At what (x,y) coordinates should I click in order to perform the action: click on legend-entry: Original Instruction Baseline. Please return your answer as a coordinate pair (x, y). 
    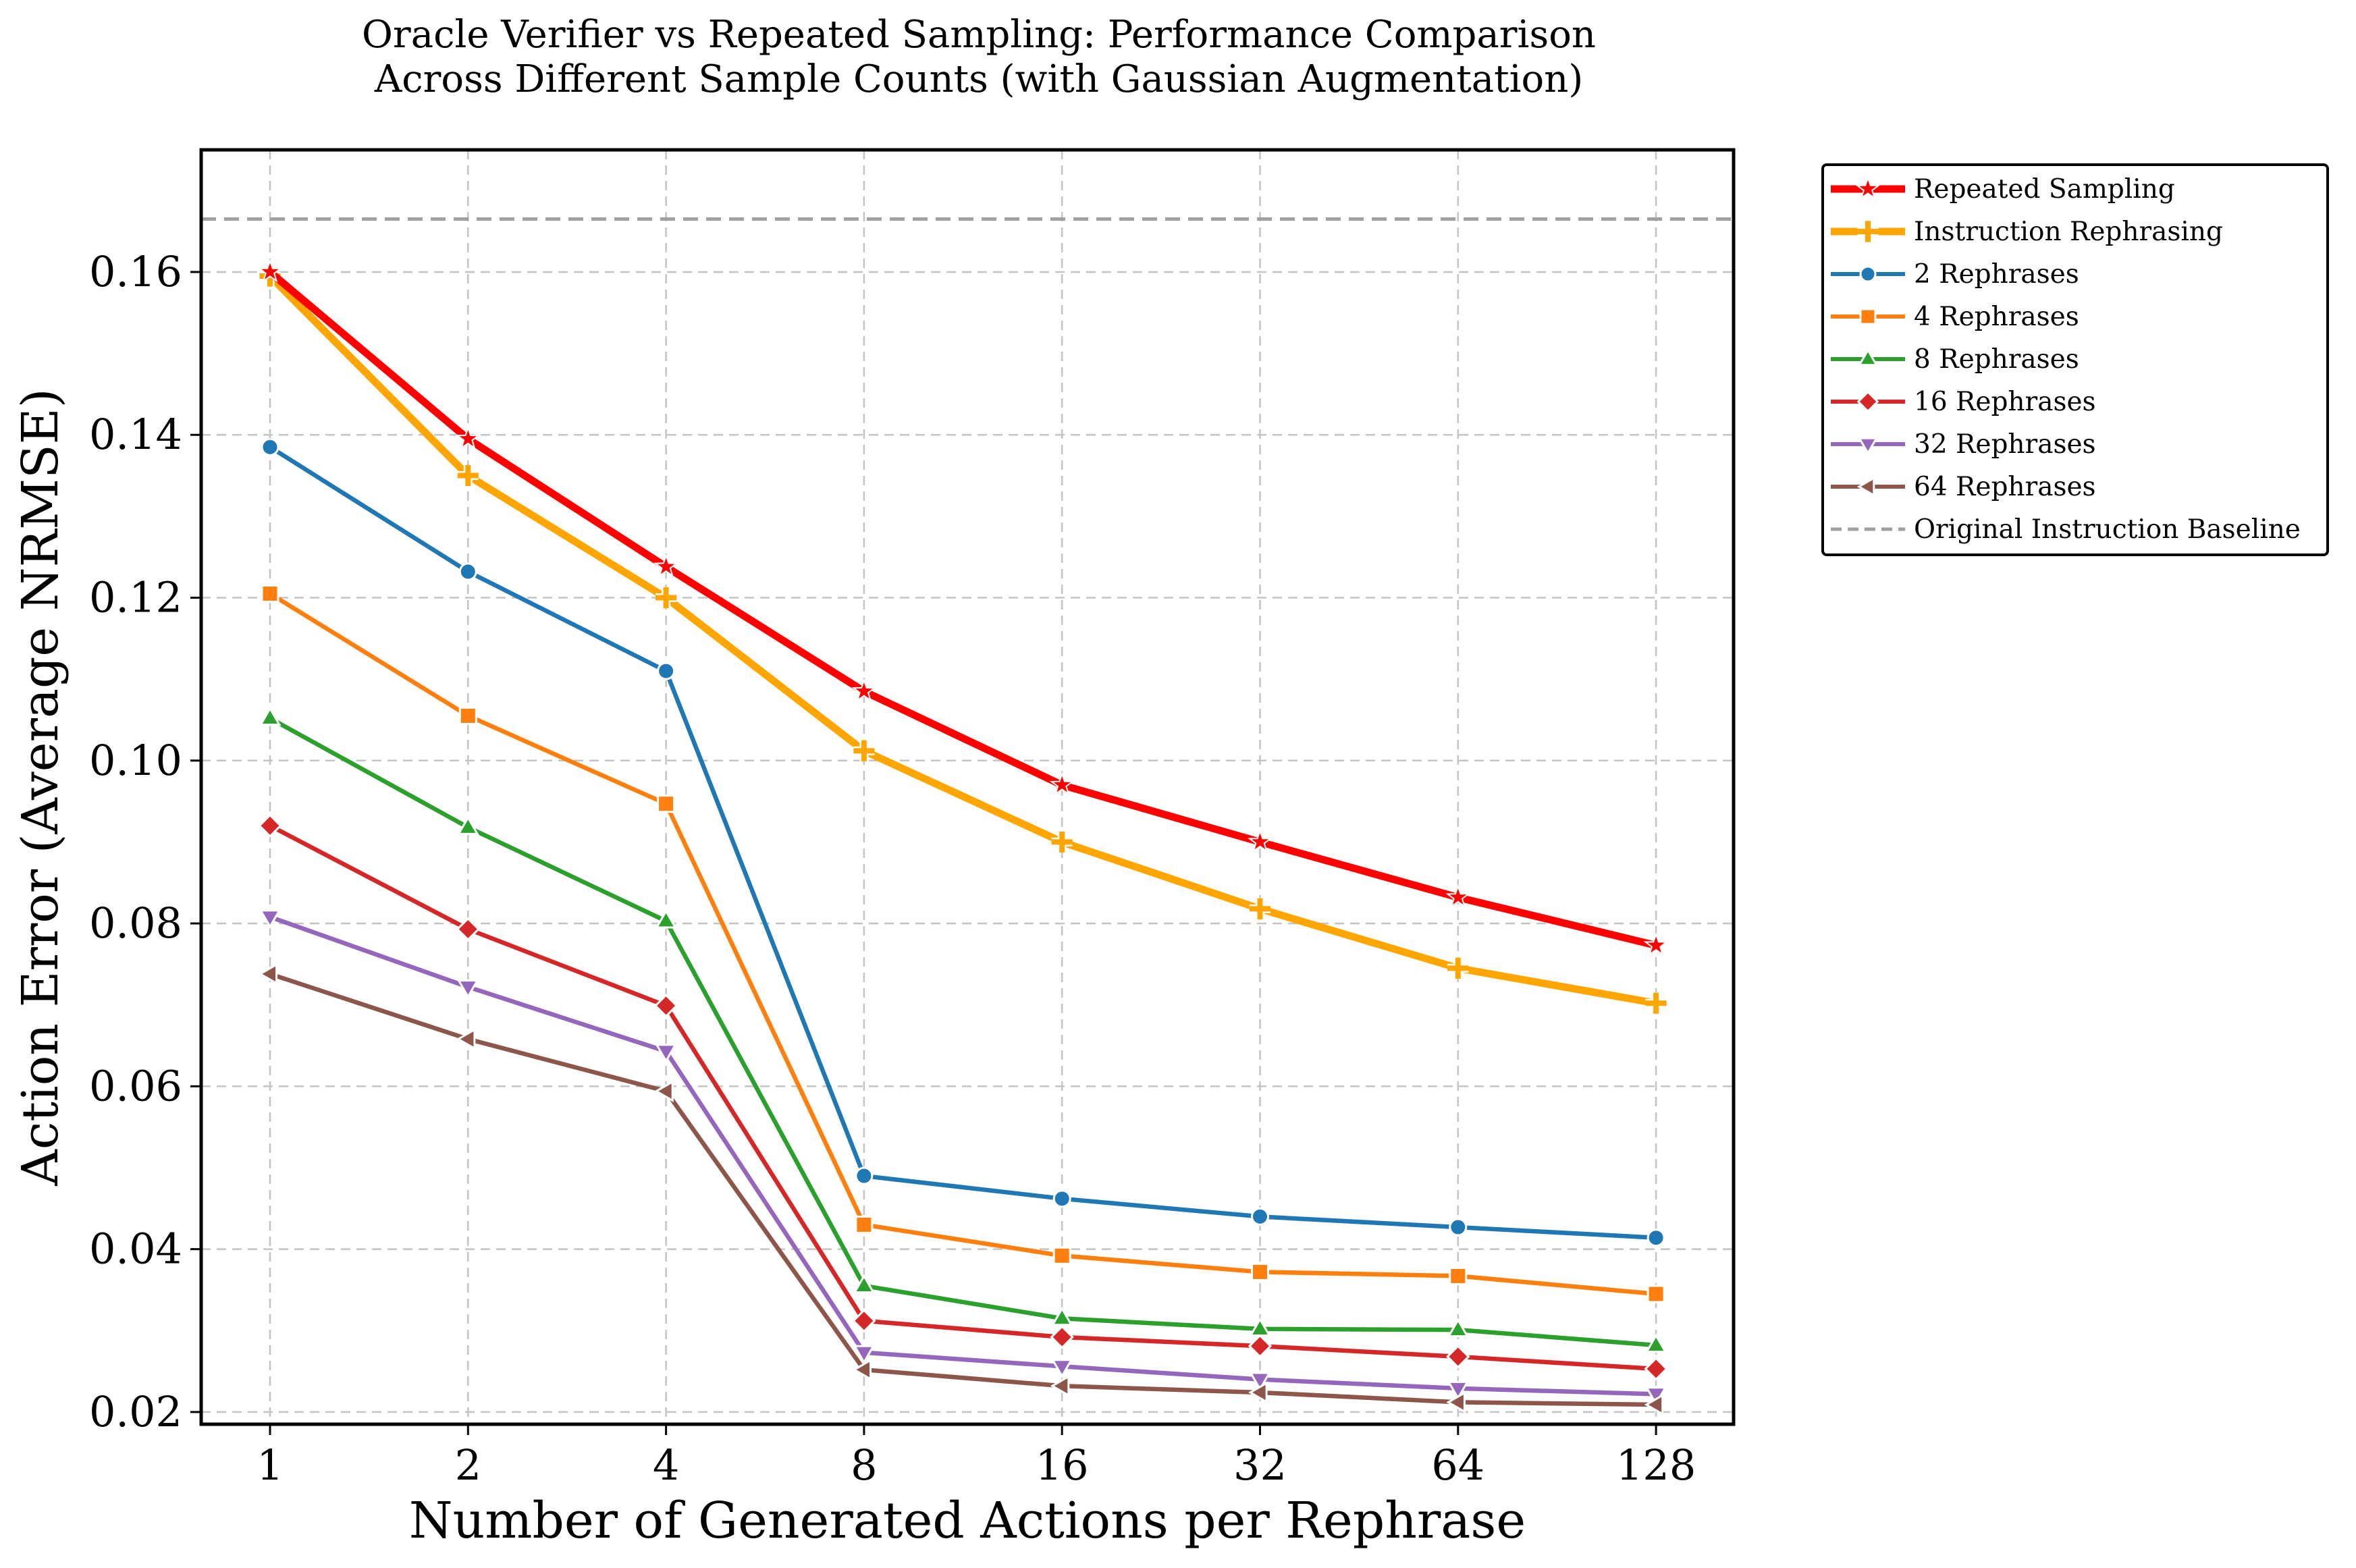
    Looking at the image, I should click on (2066, 529).